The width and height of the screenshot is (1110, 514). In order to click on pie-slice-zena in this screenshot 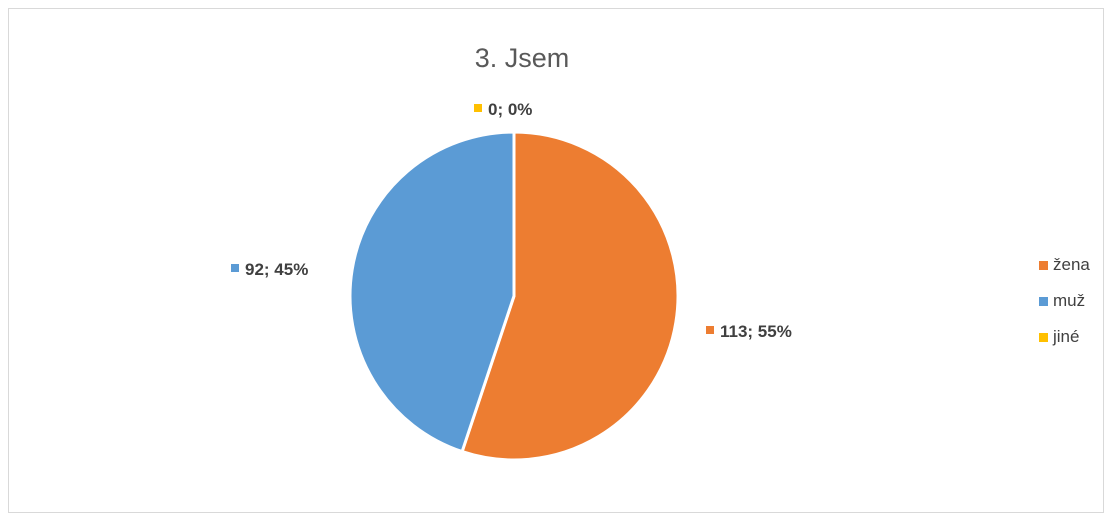, I will do `click(570, 296)`.